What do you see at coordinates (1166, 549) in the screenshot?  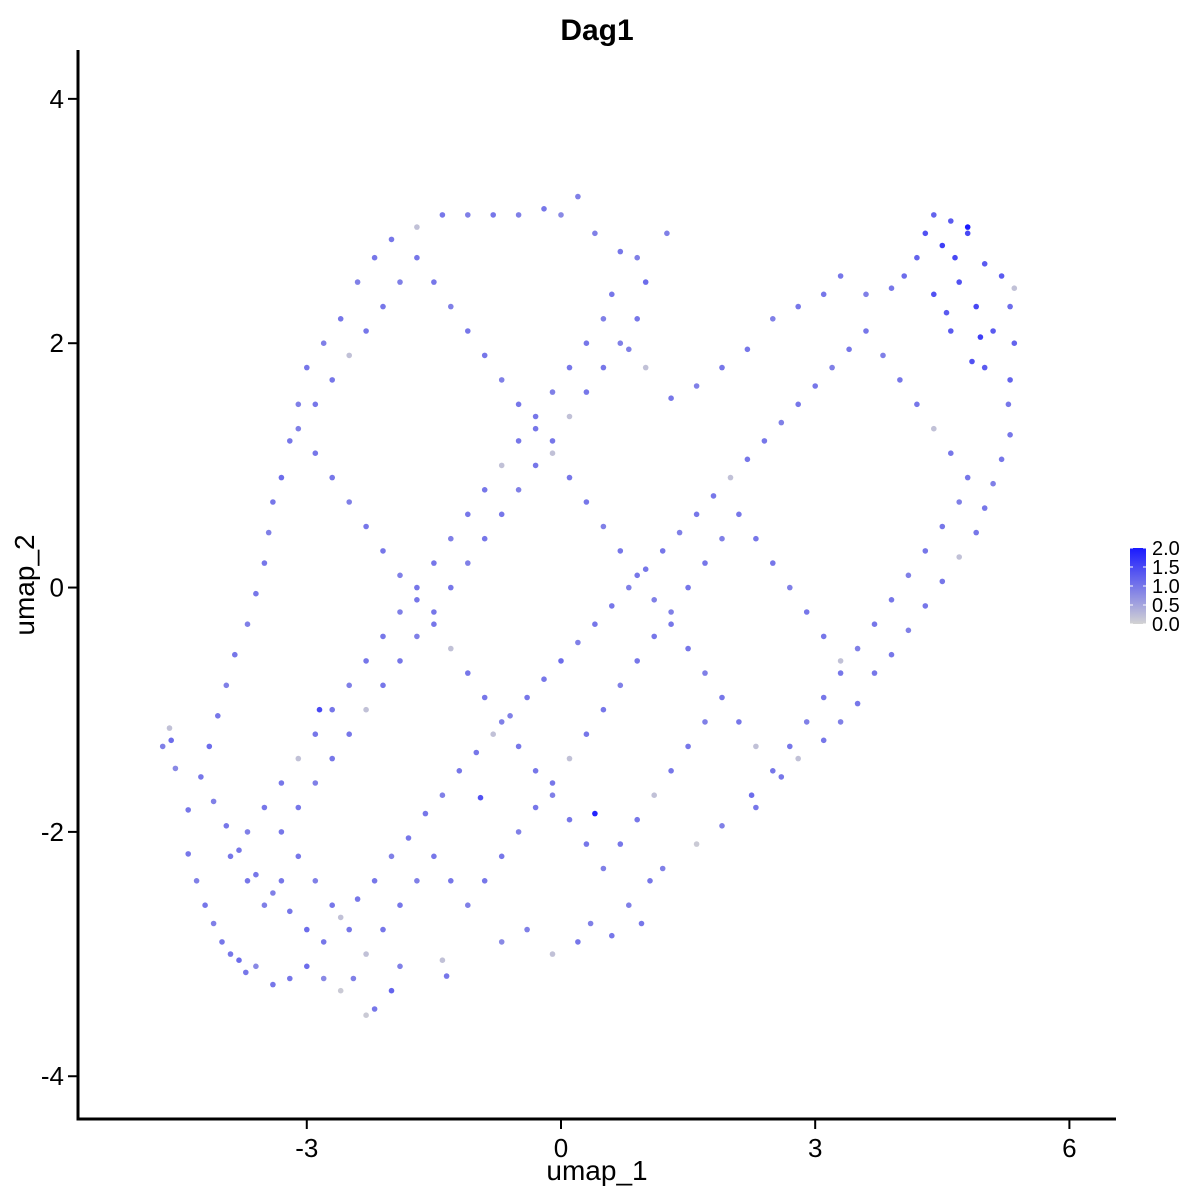 I see `colorbar-tick-label: 2.0` at bounding box center [1166, 549].